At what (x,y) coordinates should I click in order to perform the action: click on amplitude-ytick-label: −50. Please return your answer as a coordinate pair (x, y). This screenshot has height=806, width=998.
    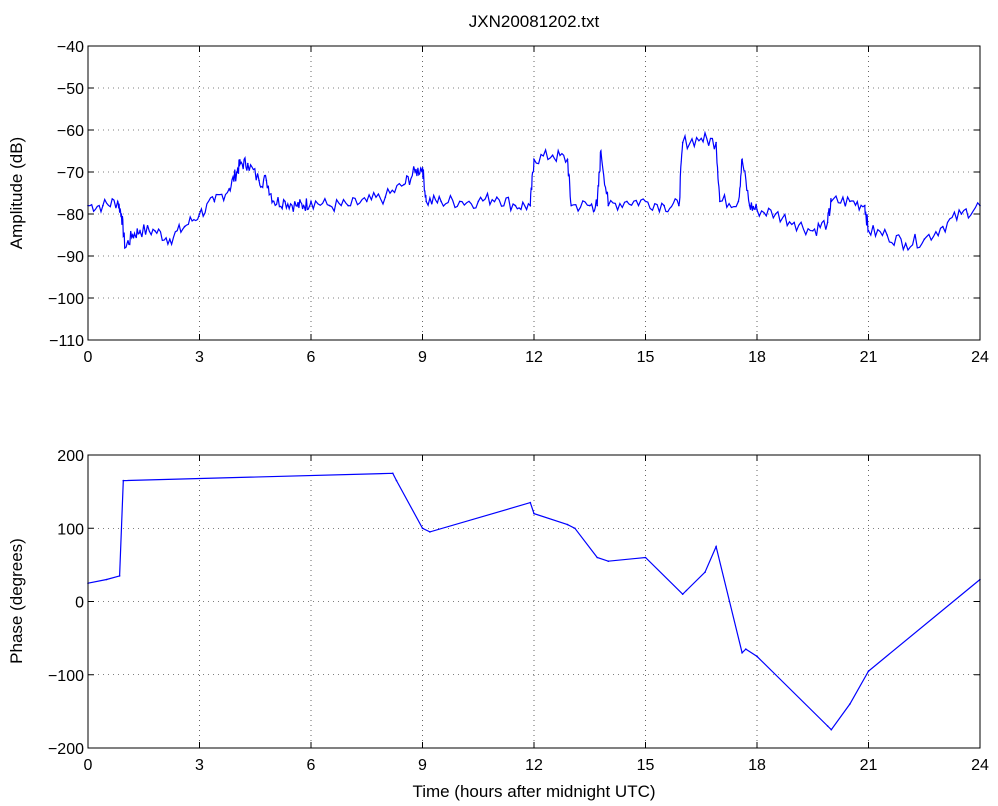
    Looking at the image, I should click on (70, 89).